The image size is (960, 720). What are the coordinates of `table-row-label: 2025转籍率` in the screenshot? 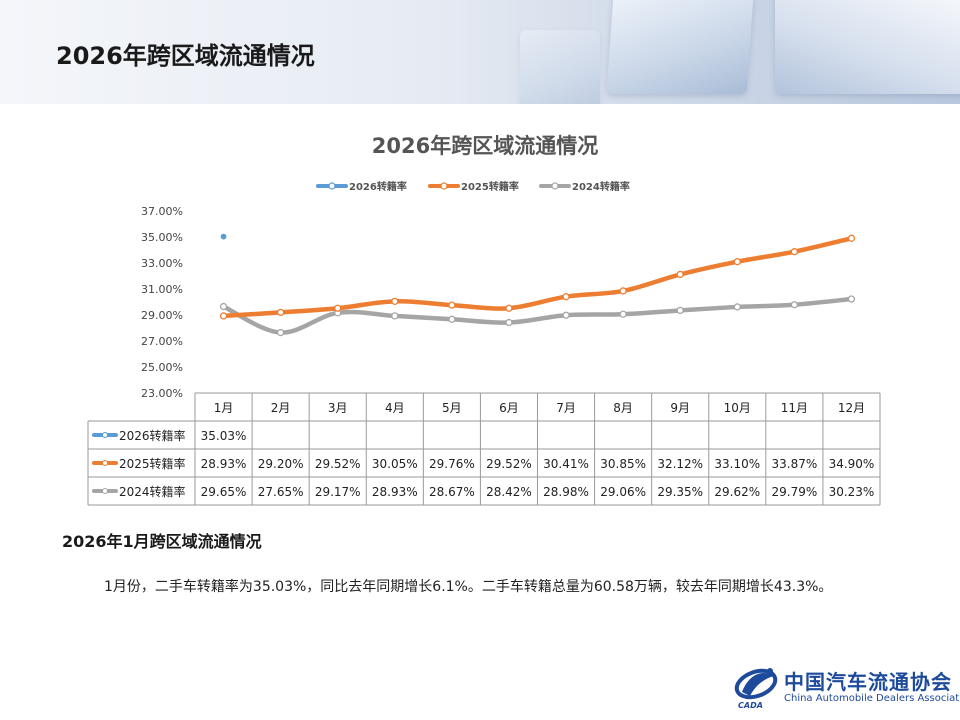 It's located at (152, 463).